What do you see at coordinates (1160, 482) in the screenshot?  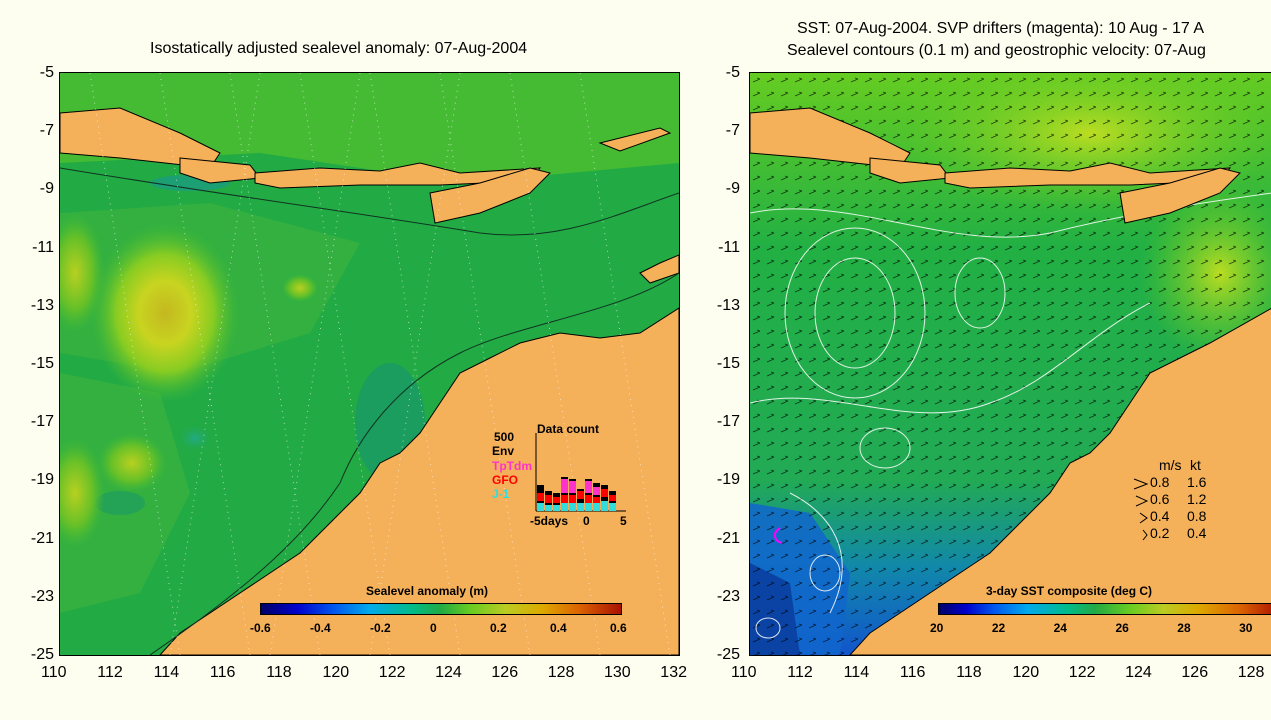 I see `velocity-legend-ms: 0.8` at bounding box center [1160, 482].